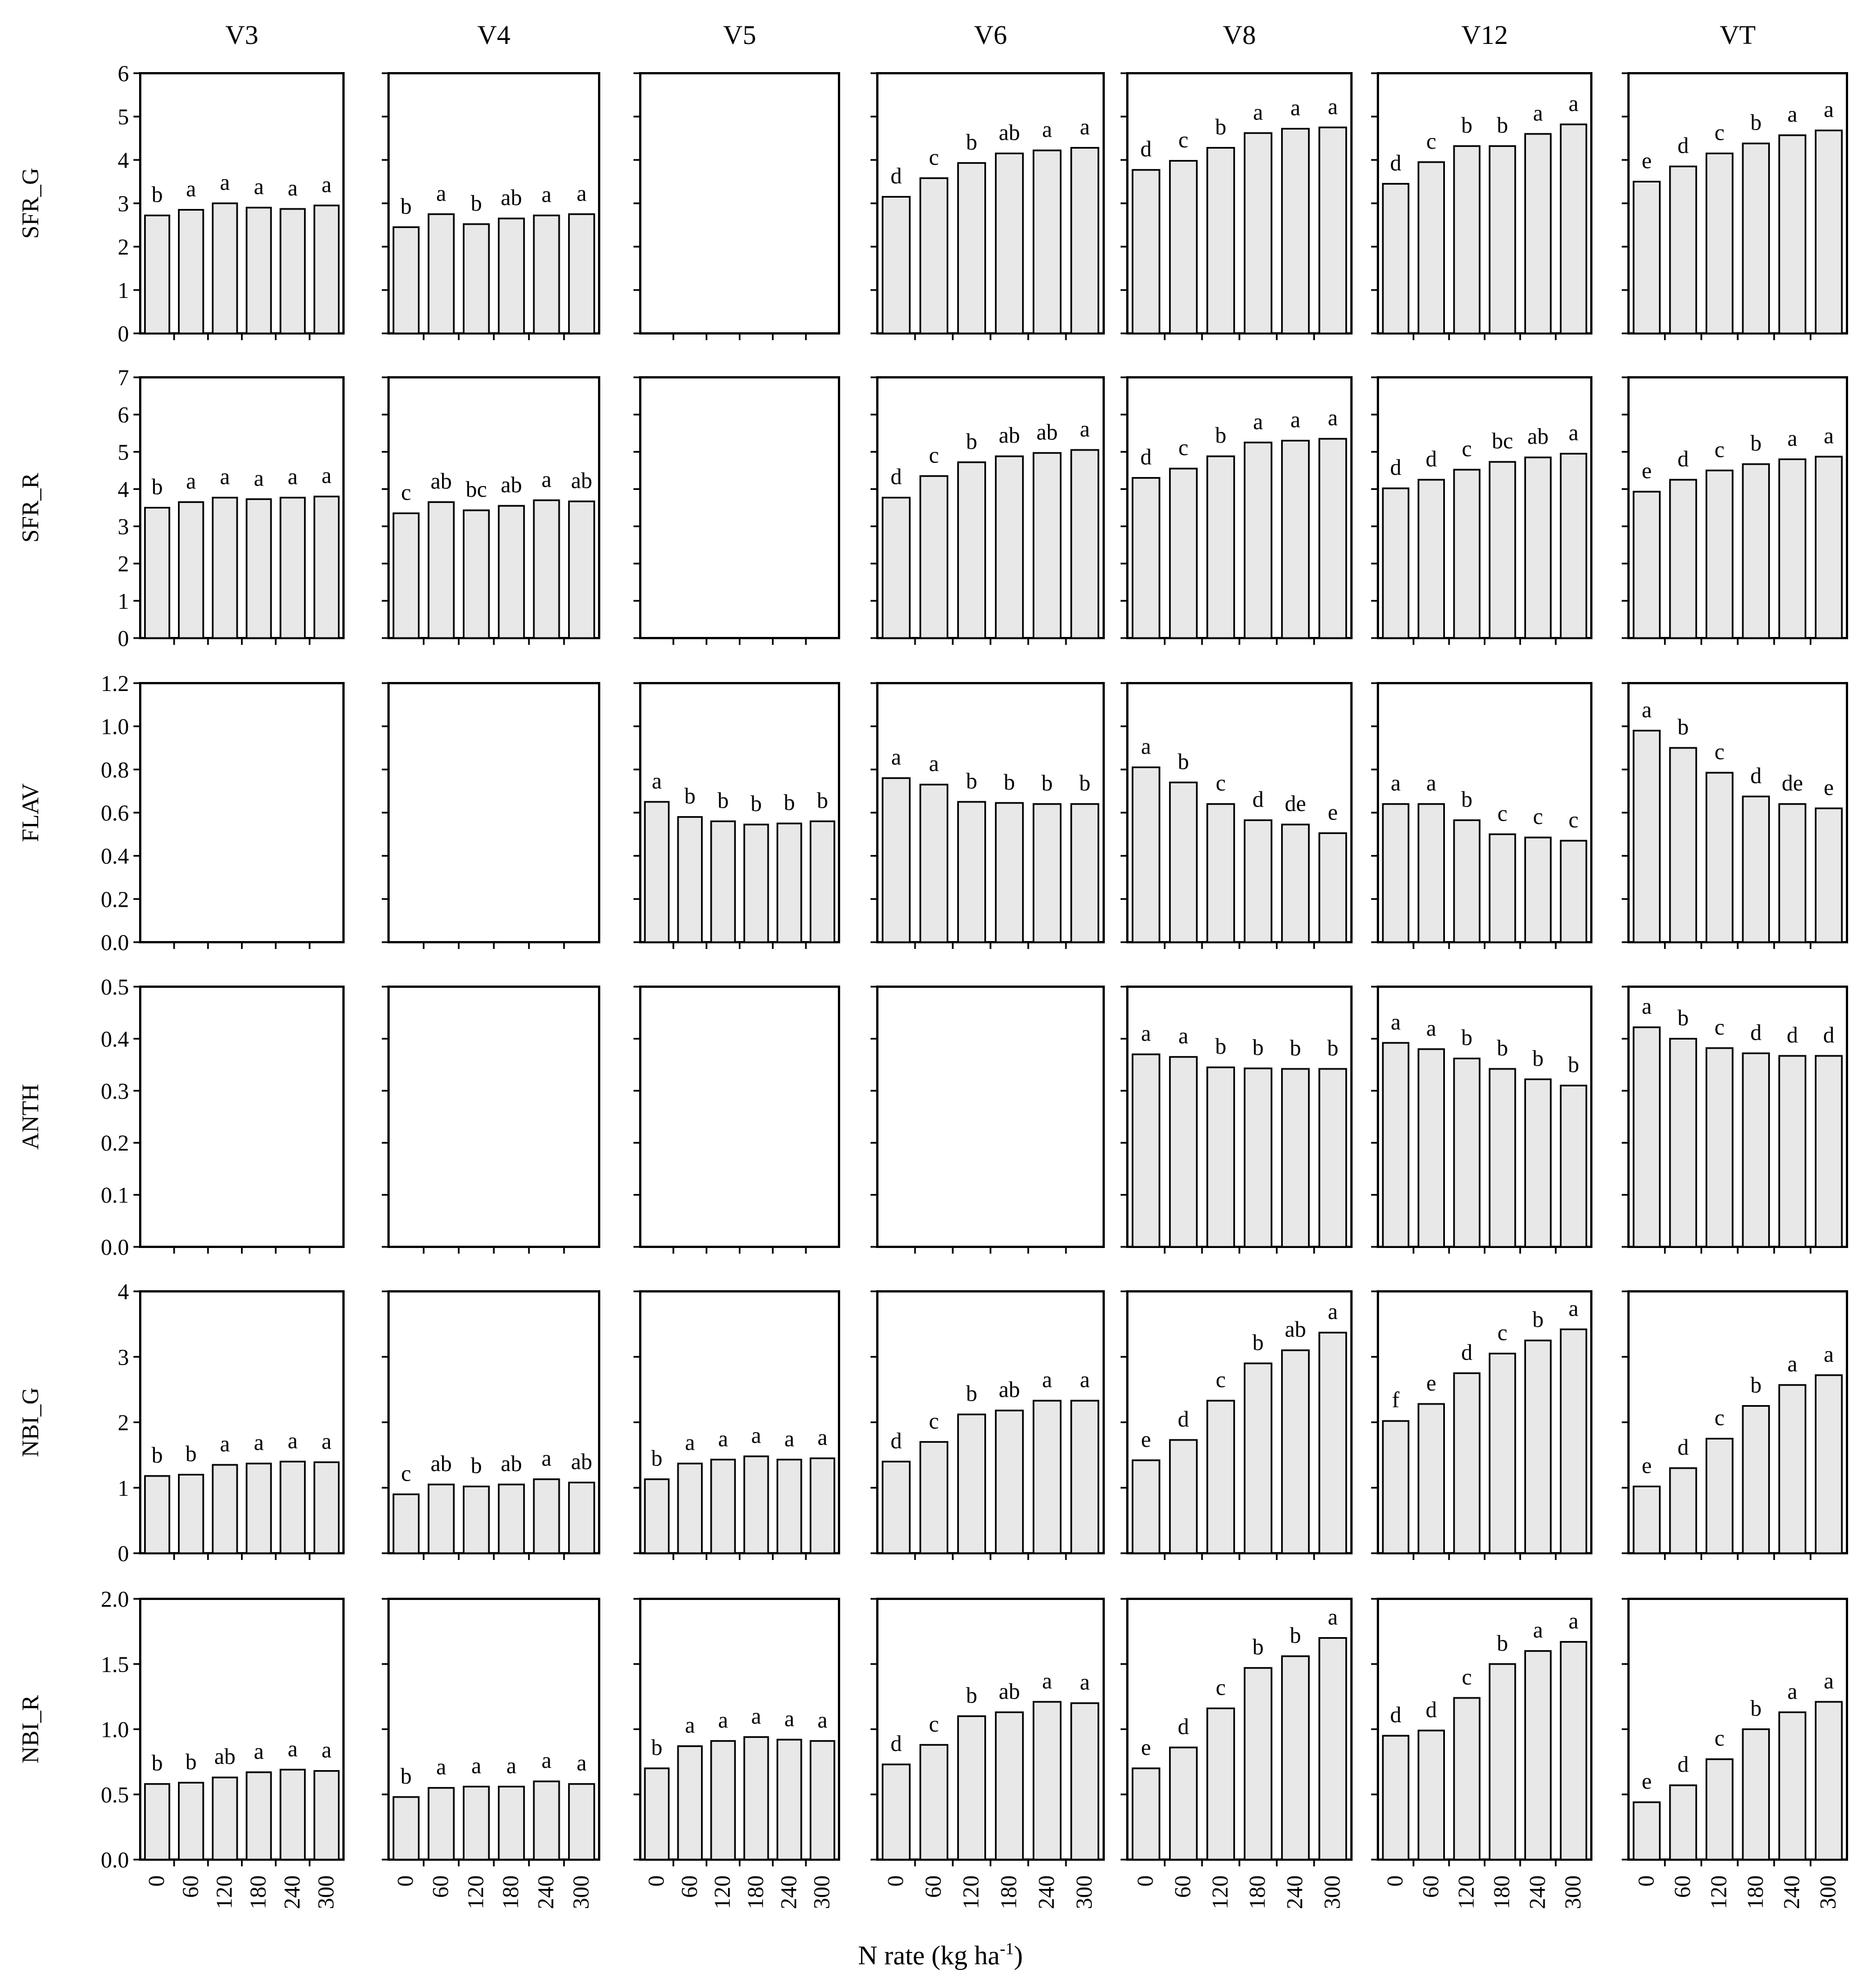 The image size is (1874, 1988). What do you see at coordinates (115, 1860) in the screenshot?
I see `y-tick-label: 0.0` at bounding box center [115, 1860].